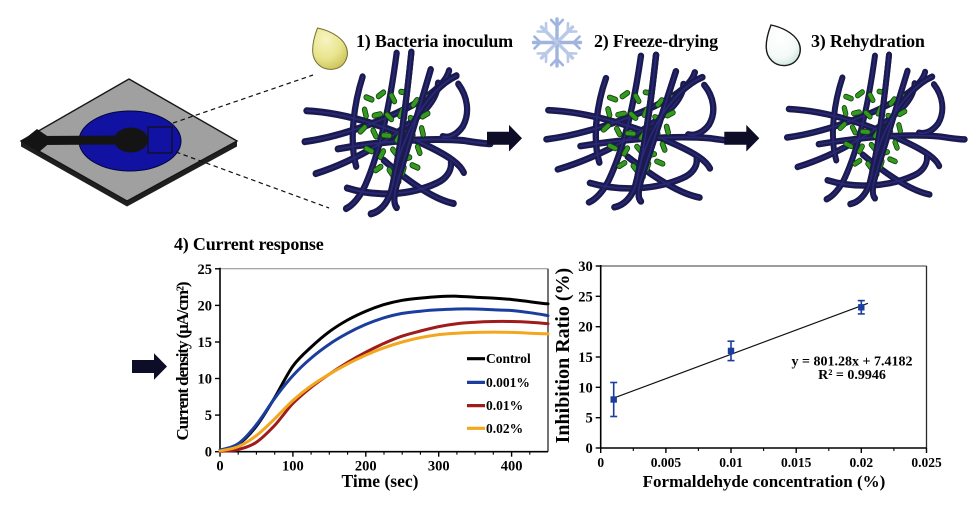 Image resolution: width=980 pixels, height=523 pixels. Describe the element at coordinates (861, 462) in the screenshot. I see `svg-text: 0.02` at that location.